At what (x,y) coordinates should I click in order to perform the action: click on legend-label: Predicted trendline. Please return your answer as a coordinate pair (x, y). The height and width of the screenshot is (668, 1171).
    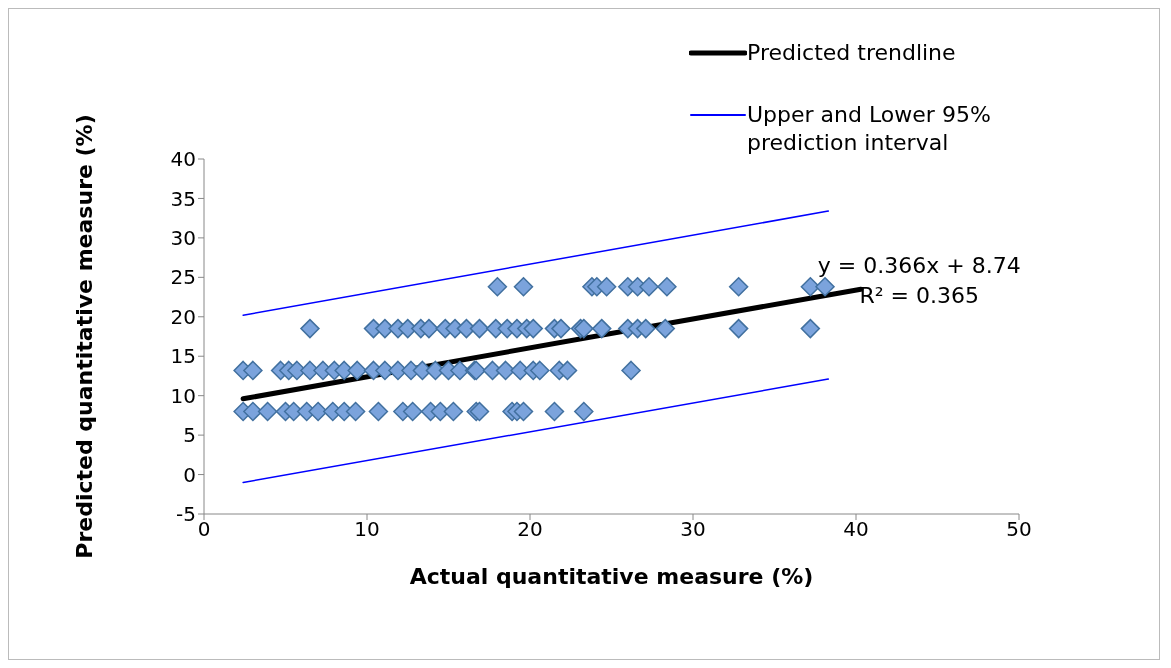
    Looking at the image, I should click on (851, 53).